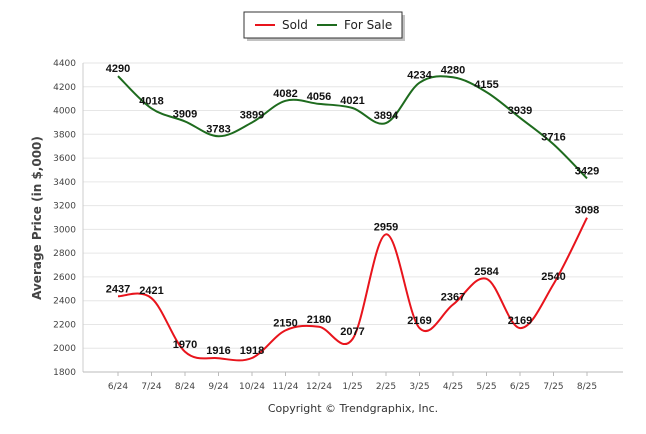 Image resolution: width=646 pixels, height=434 pixels. I want to click on data-label-for-sale: 3716, so click(553, 137).